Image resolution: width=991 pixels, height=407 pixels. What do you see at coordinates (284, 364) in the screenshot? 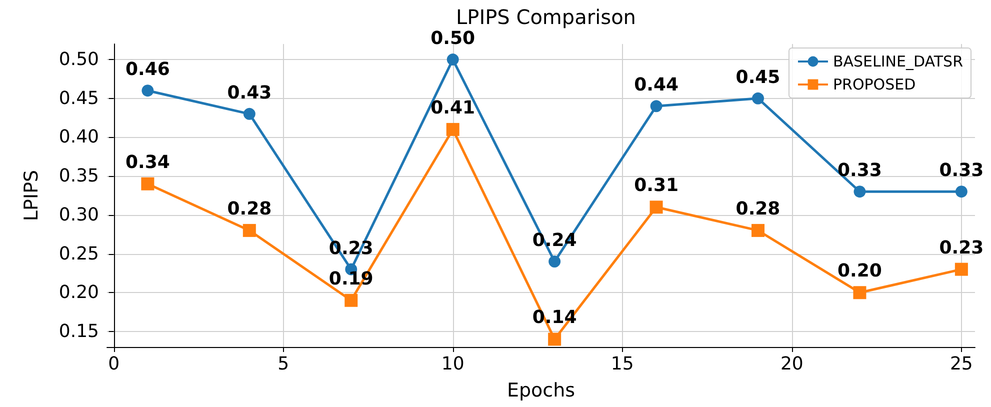
I see `x-tick-label: 5` at bounding box center [284, 364].